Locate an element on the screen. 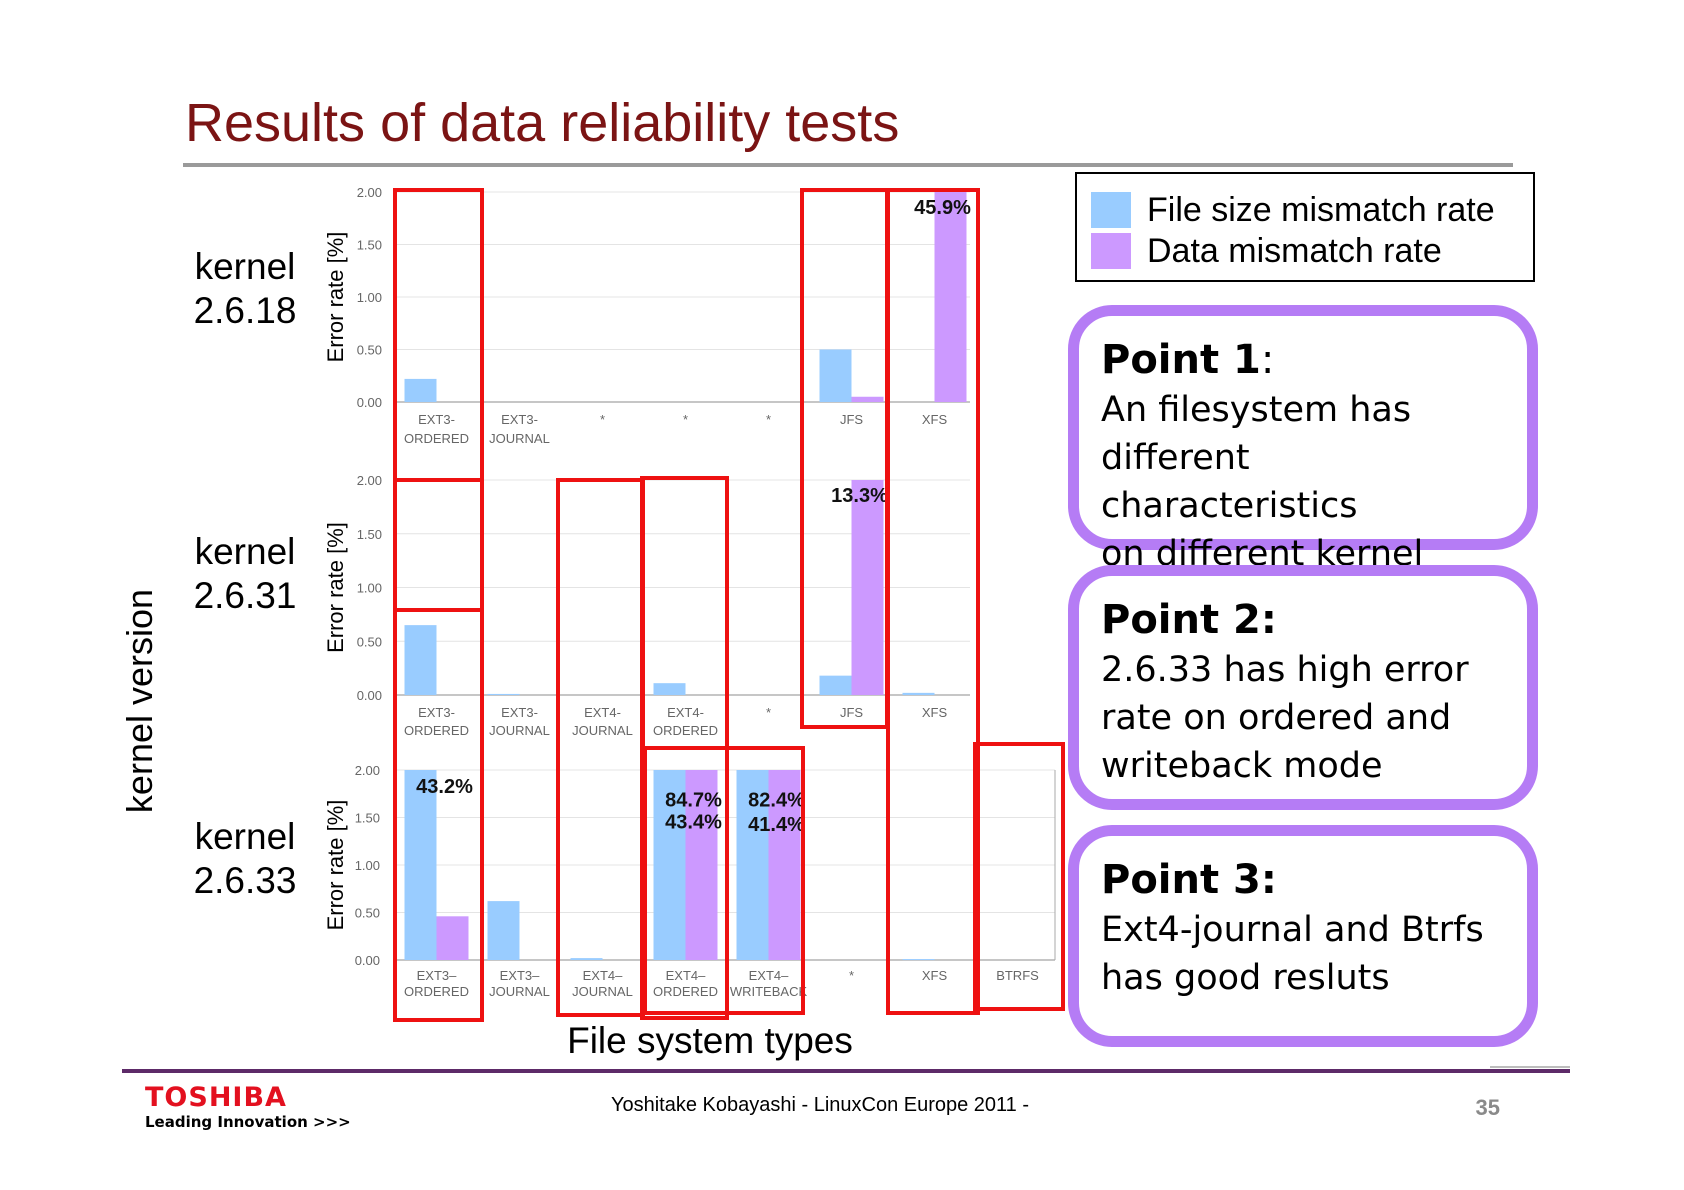  point-2-line-1: 2.6.33 has high error is located at coordinates (1285, 670).